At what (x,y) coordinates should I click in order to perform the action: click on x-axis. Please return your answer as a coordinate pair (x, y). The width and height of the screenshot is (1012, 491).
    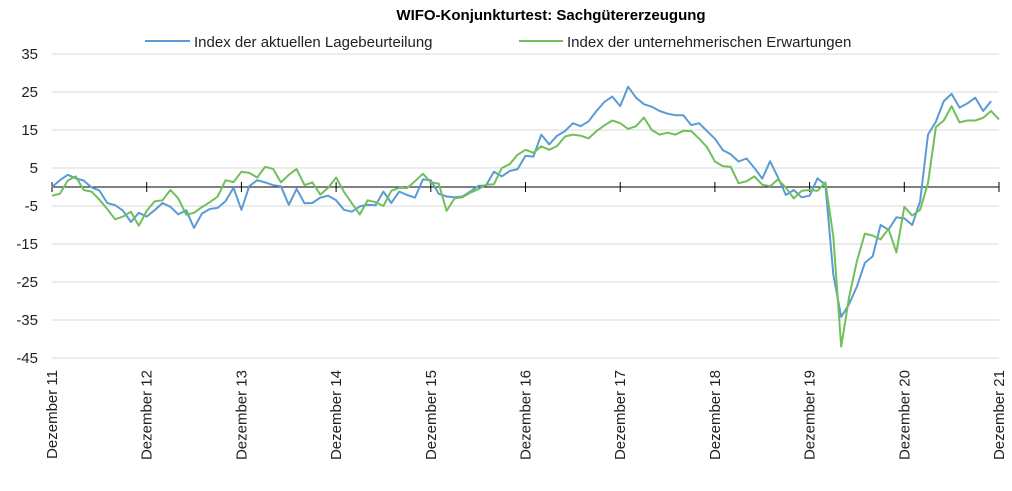
    Looking at the image, I should click on (525, 187).